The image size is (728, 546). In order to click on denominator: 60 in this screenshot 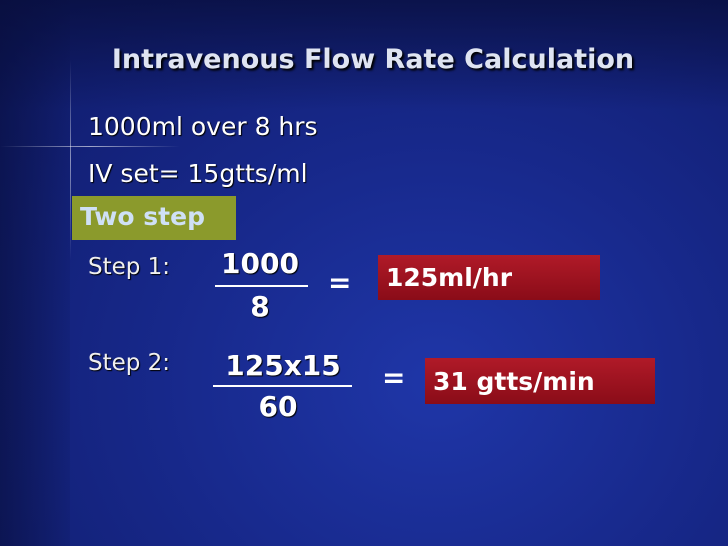, I will do `click(278, 406)`.